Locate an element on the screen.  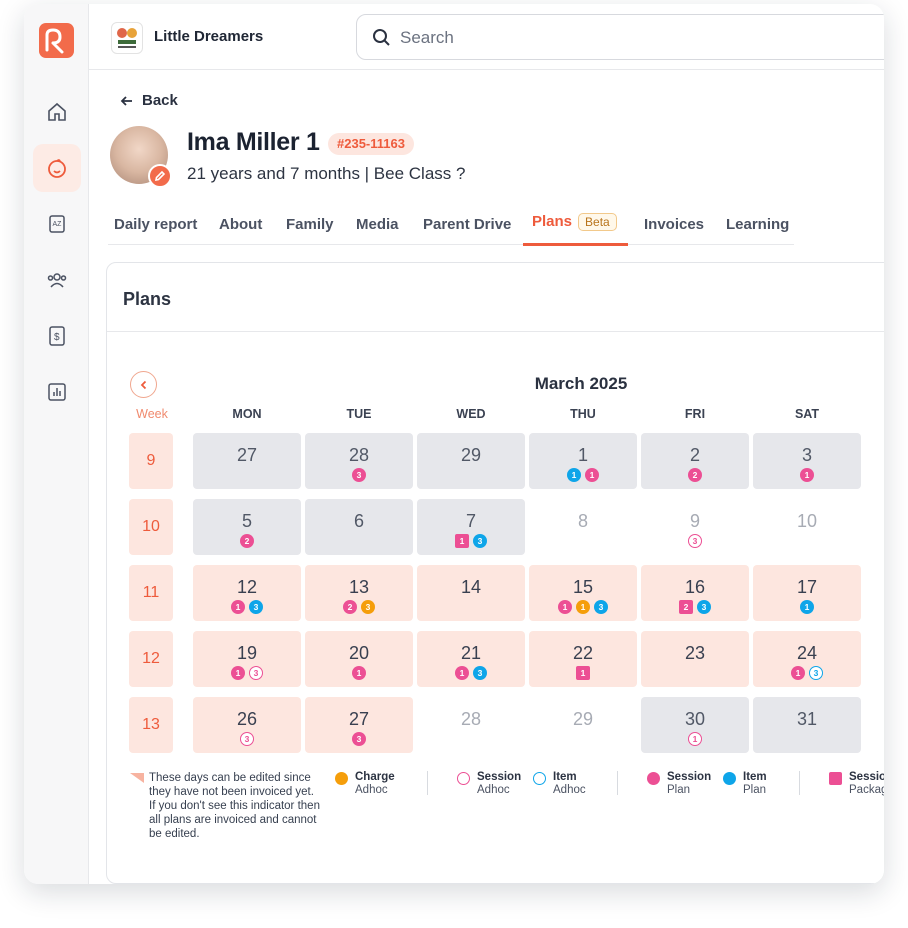
calendar-day: 16 2 3 is located at coordinates (695, 593).